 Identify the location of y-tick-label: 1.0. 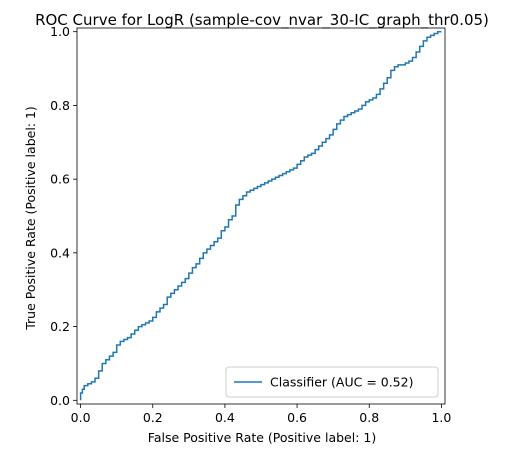
(60, 31).